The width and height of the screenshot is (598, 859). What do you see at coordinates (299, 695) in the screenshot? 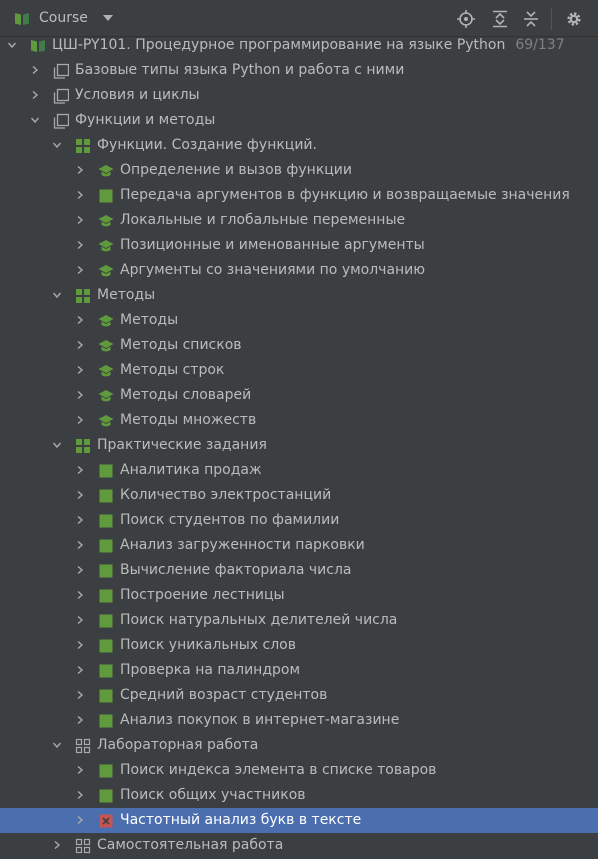
I see `tree-task: Средний возраст студентов` at bounding box center [299, 695].